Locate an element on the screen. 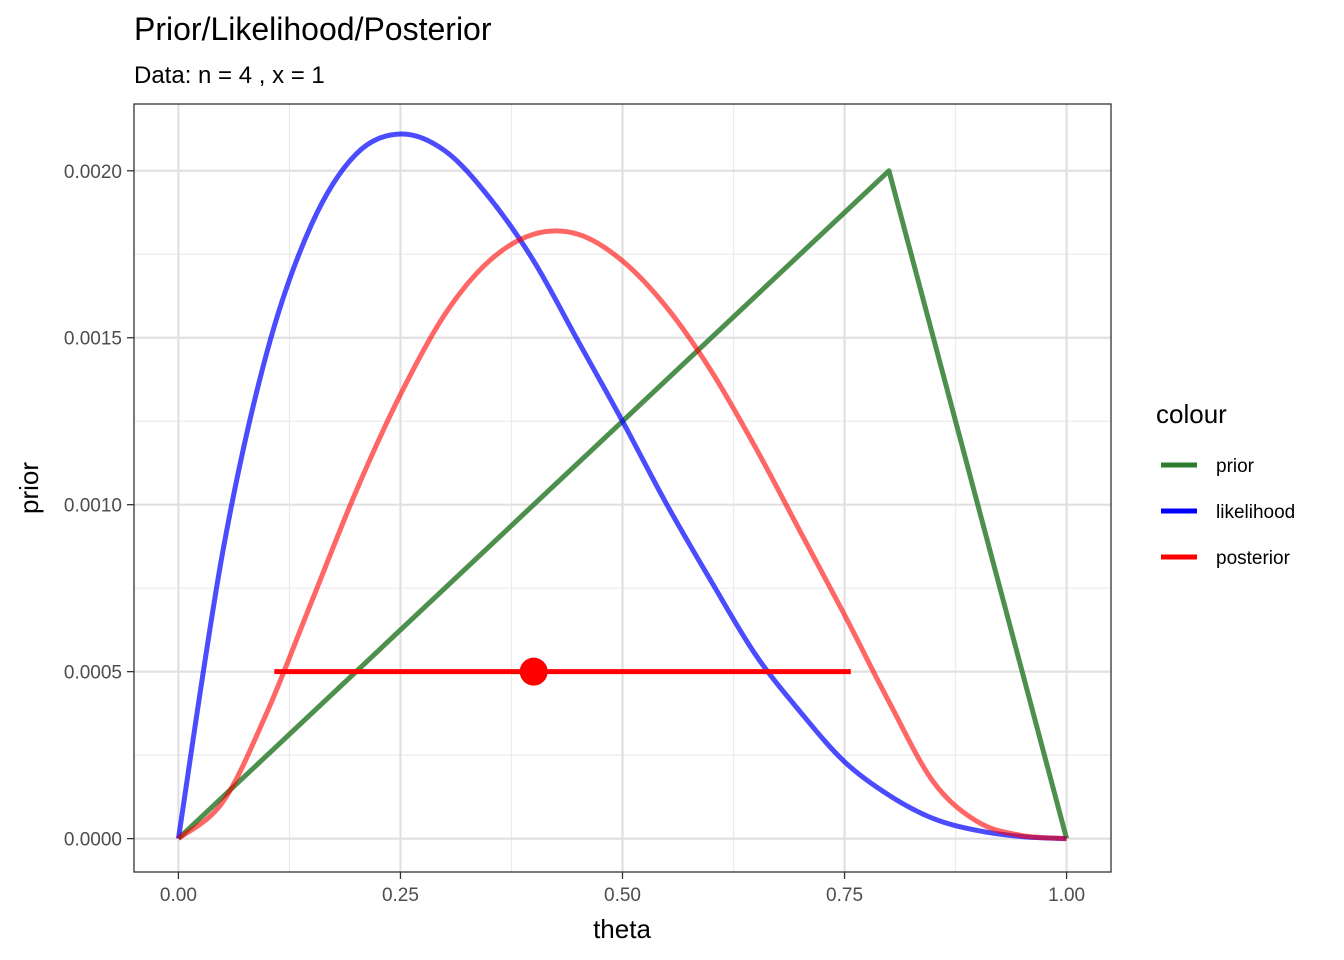  y-tick-label: 0.0020 is located at coordinates (93, 172).